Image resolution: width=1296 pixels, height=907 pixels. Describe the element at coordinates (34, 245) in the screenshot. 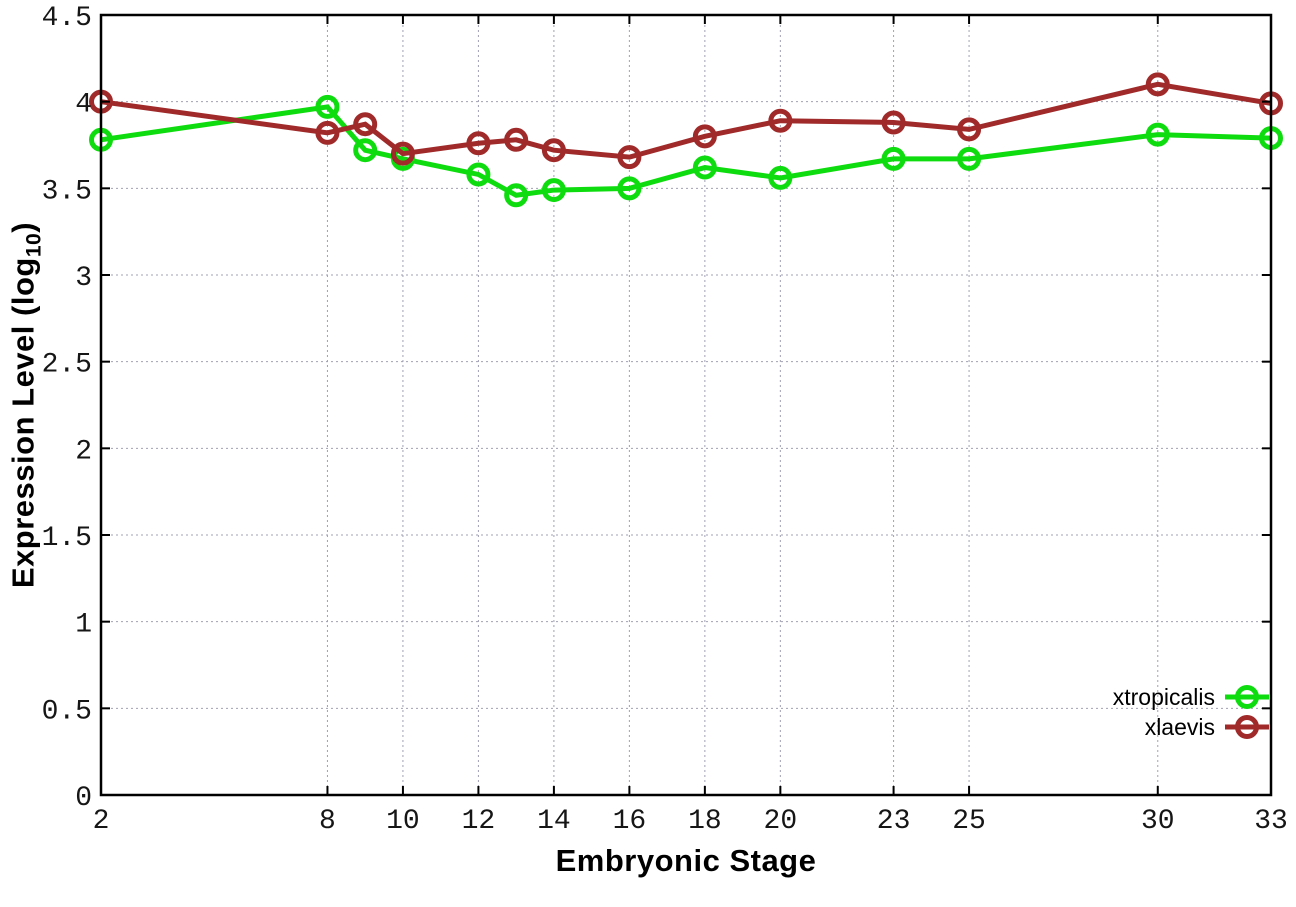

I see `y-axis-title-subscript: 10` at that location.